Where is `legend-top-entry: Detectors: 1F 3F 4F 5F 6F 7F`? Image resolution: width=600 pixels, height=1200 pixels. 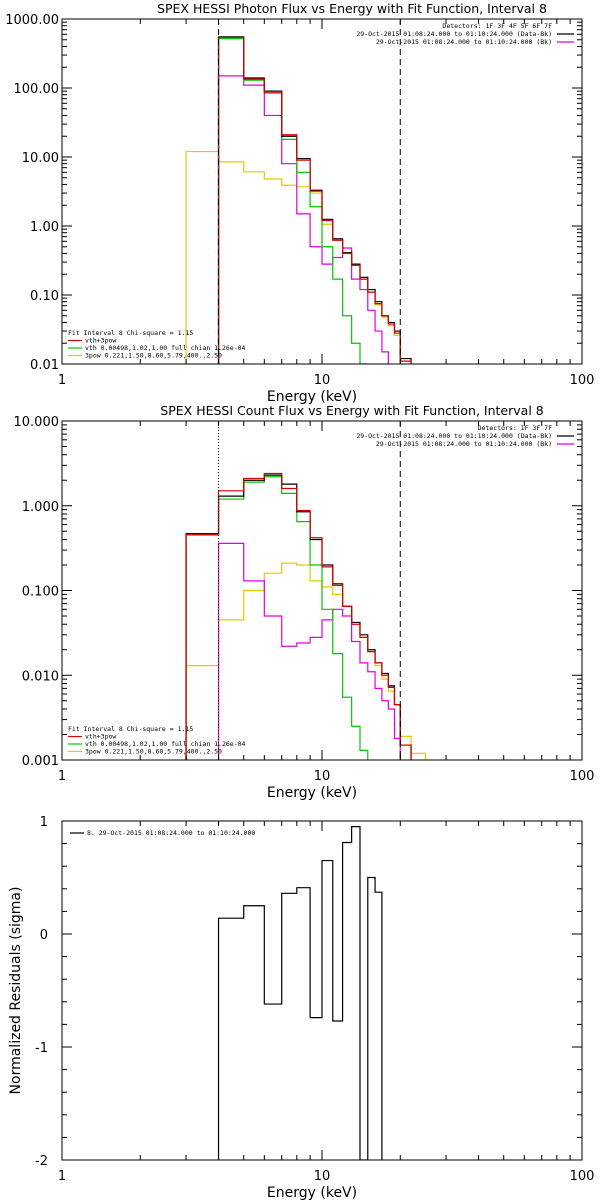 legend-top-entry: Detectors: 1F 3F 4F 5F 6F 7F is located at coordinates (497, 26).